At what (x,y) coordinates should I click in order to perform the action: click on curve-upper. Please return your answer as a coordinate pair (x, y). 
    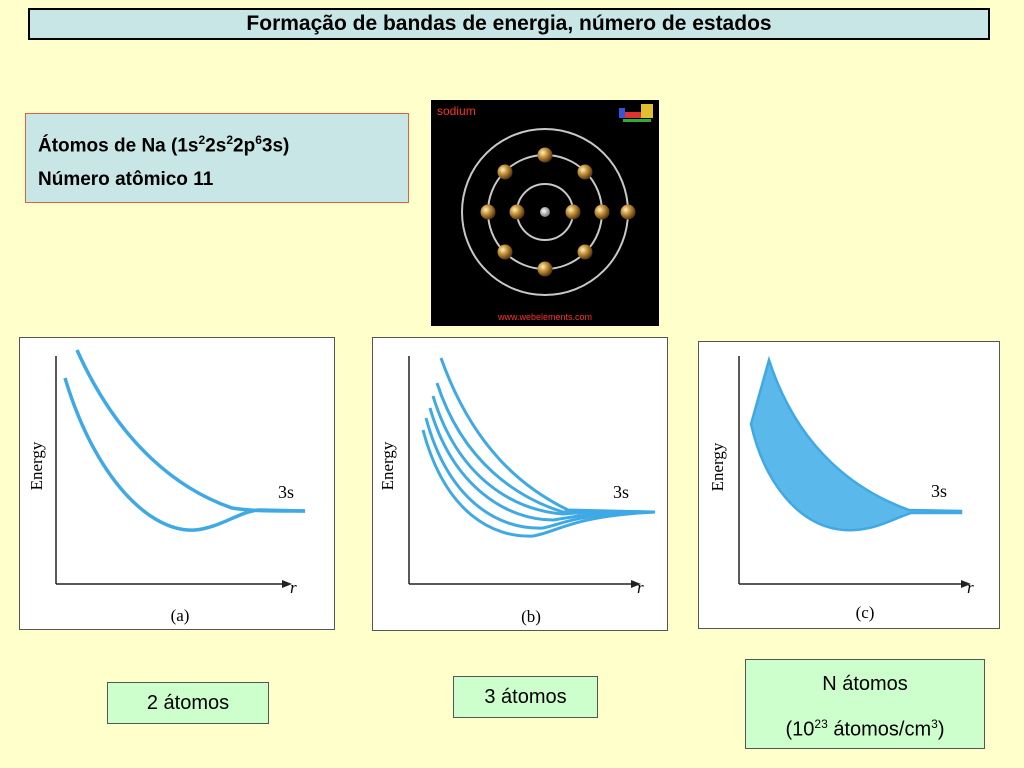
    Looking at the image, I should click on (190, 431).